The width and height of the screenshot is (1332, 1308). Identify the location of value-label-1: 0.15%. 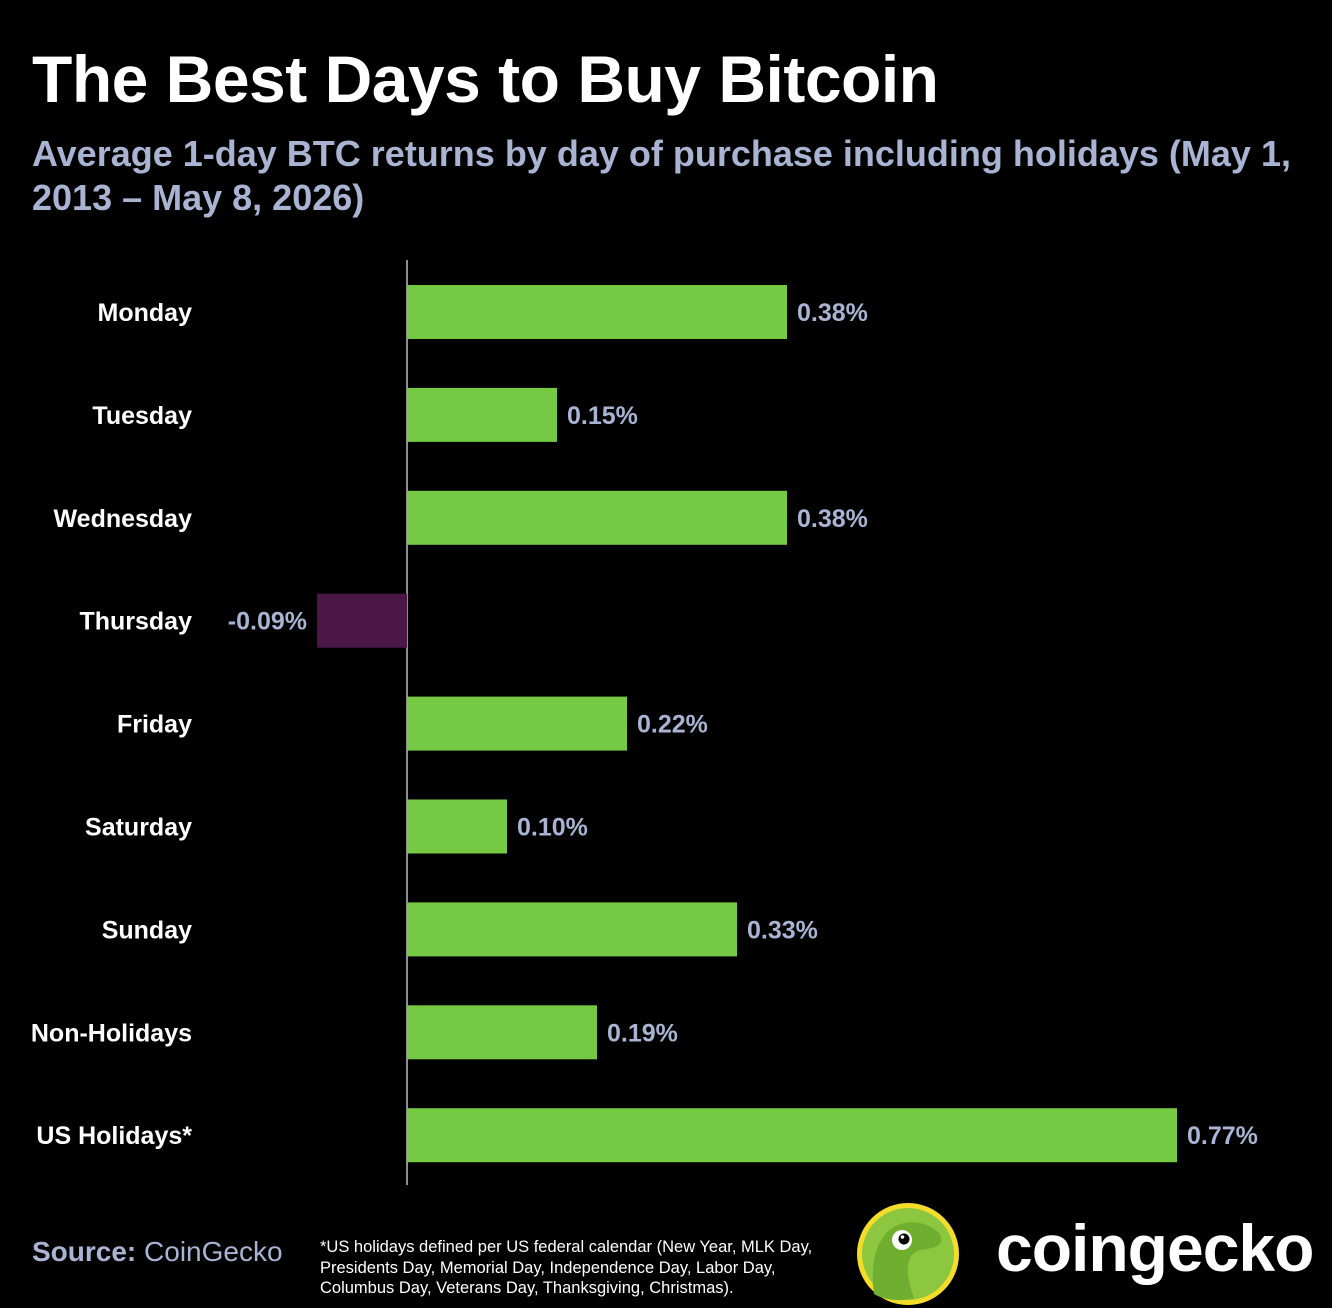
(602, 416).